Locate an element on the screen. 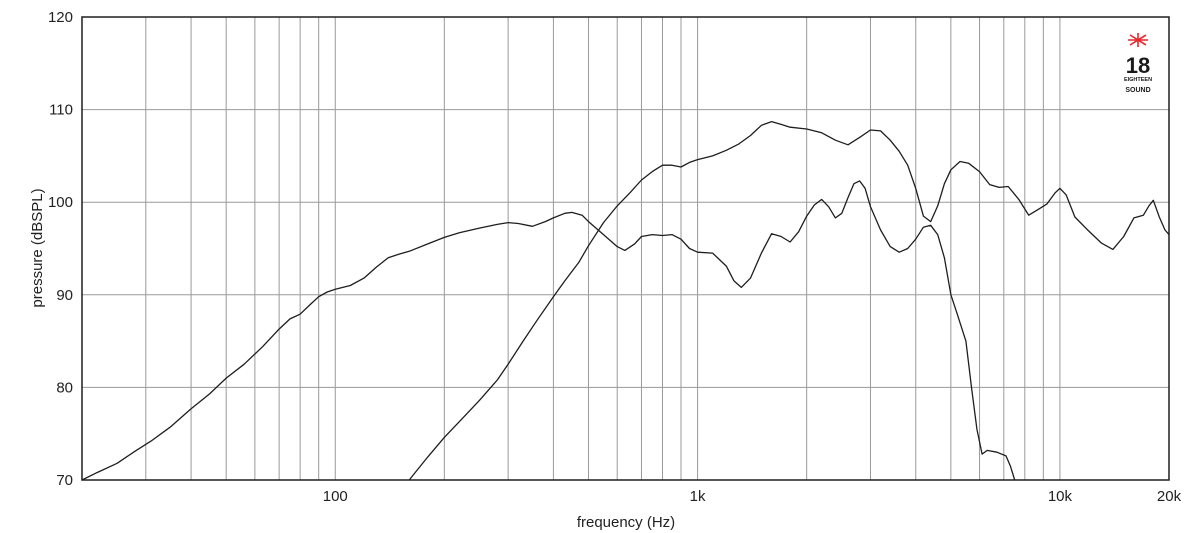  x-tick-label: 1k is located at coordinates (698, 496).